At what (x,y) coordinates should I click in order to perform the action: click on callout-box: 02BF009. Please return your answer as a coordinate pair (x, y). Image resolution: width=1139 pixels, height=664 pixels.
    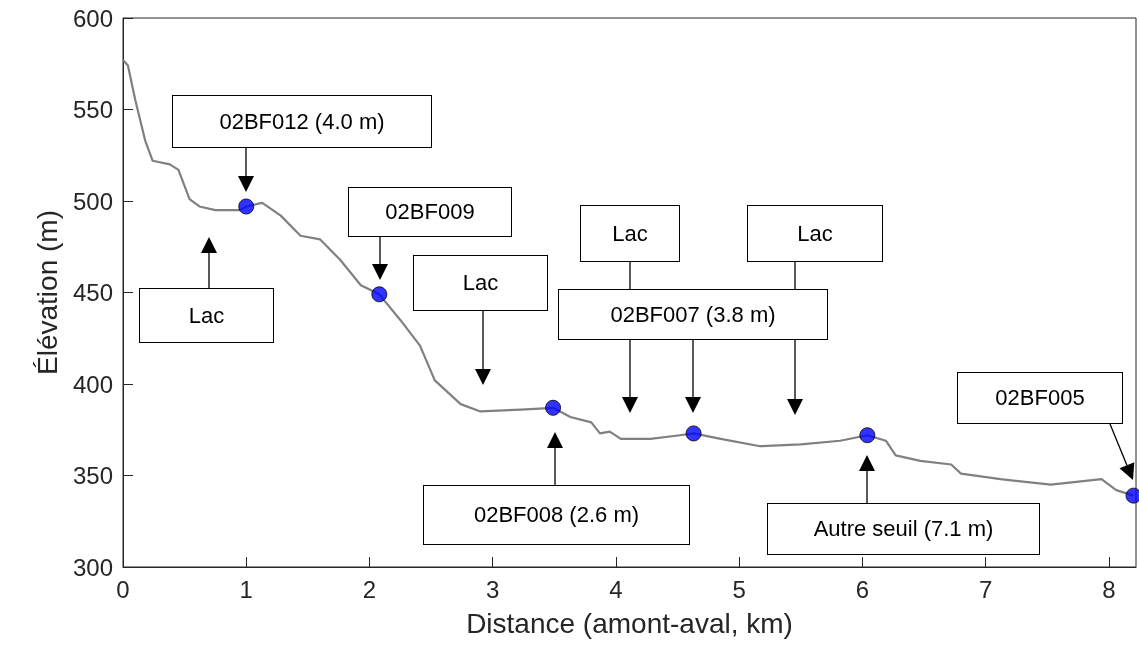
    Looking at the image, I should click on (430, 212).